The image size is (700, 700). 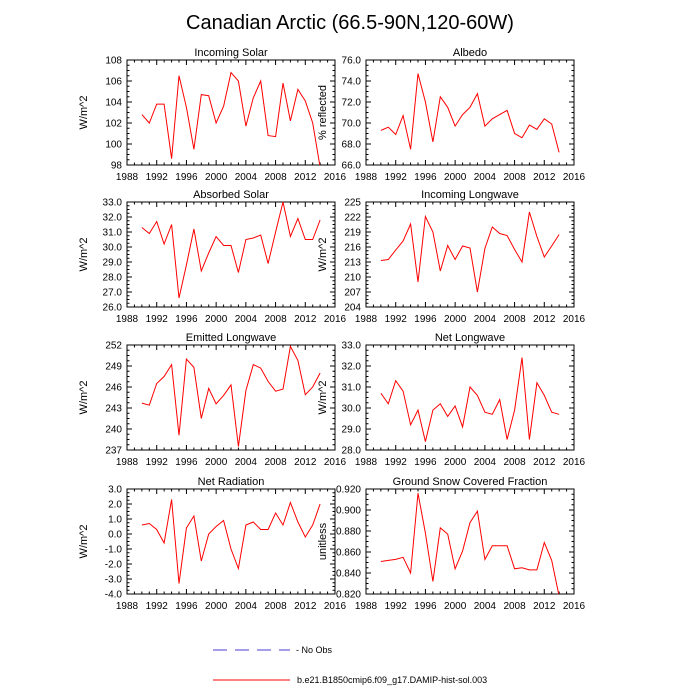 What do you see at coordinates (470, 195) in the screenshot?
I see `panel-title: Incoming Longwave` at bounding box center [470, 195].